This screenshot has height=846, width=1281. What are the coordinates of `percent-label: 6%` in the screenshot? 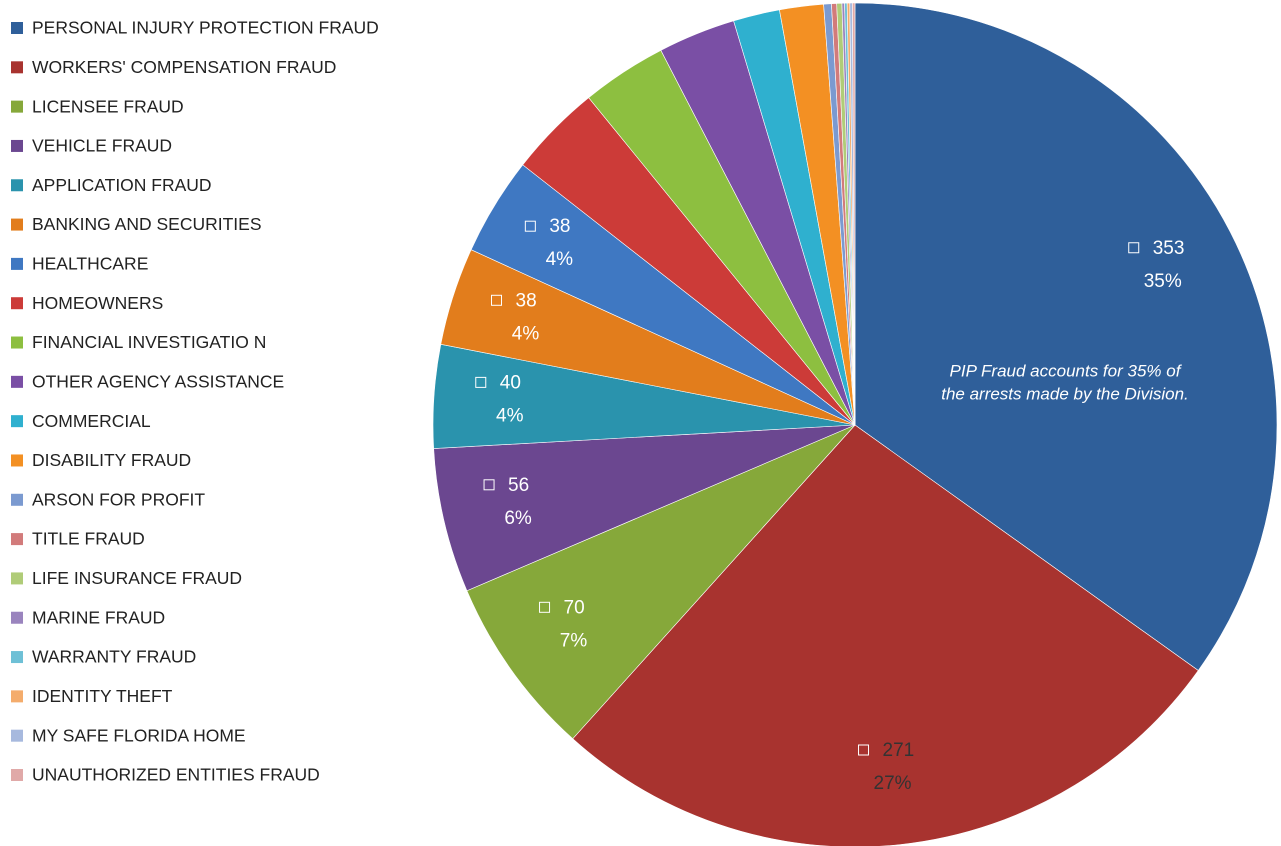 It's located at (518, 518).